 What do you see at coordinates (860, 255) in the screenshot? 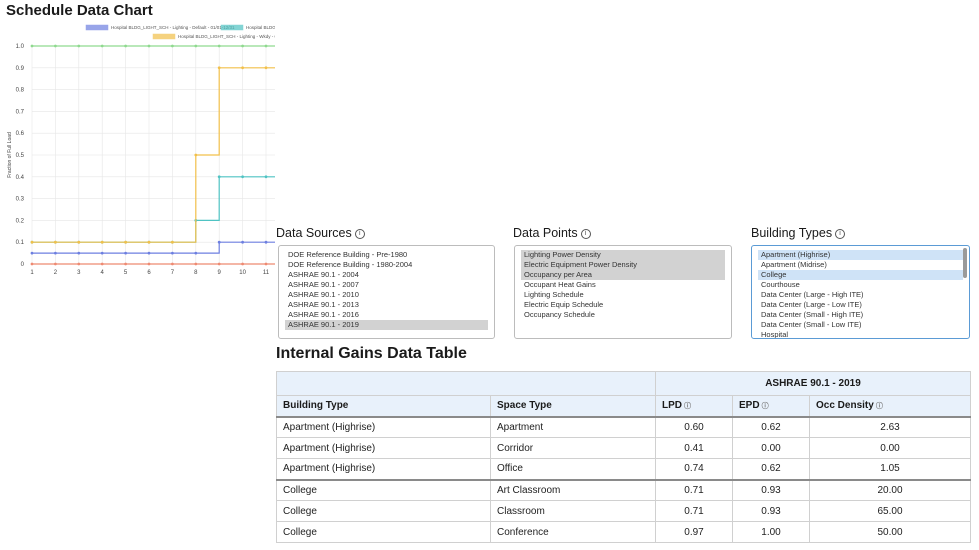
I see `listbox-option: Apartment (Highrise)` at bounding box center [860, 255].